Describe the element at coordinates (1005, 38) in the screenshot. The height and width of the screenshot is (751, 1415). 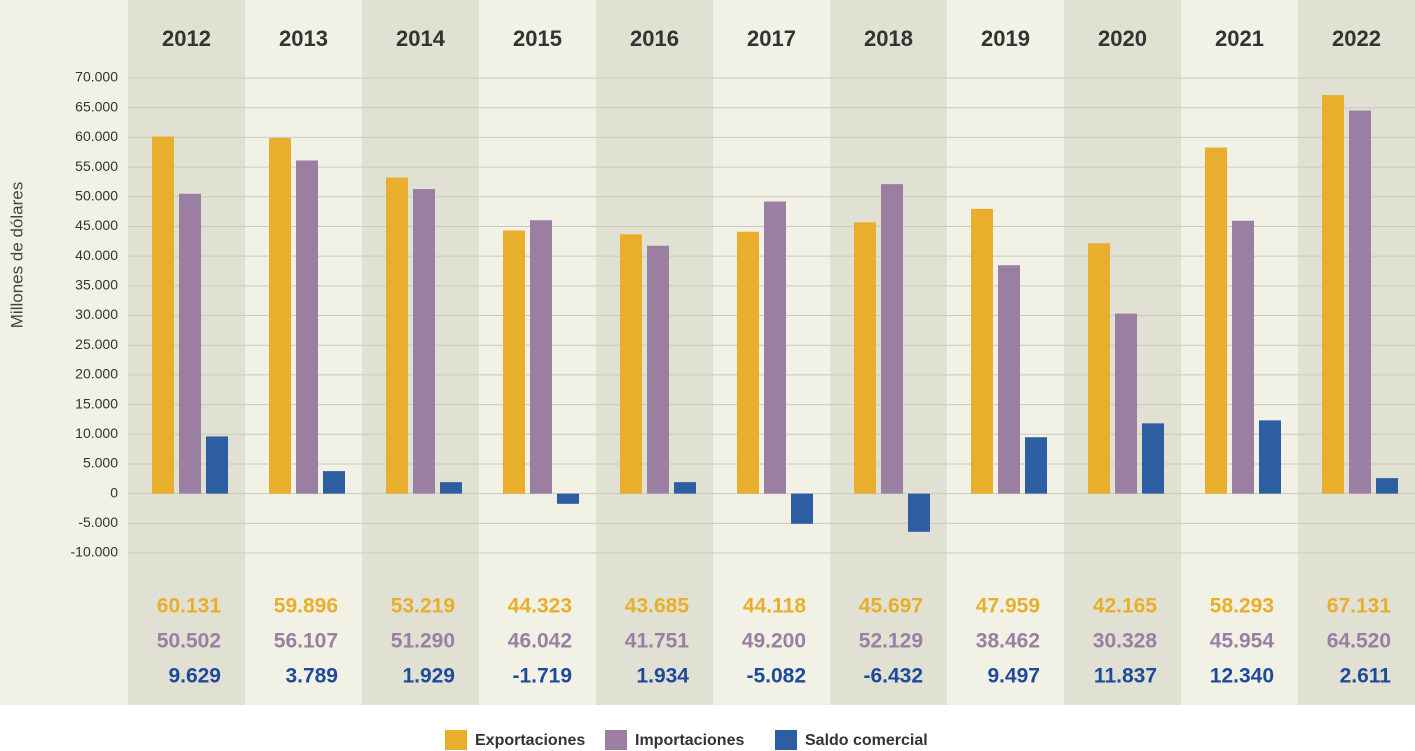
I see `x-tick-label: 2019` at that location.